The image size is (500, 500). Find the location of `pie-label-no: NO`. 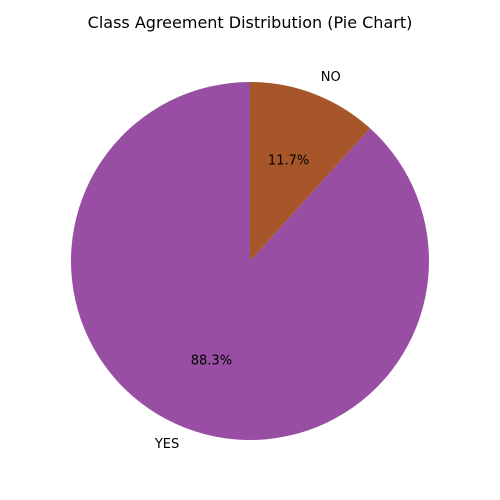

pie-label-no: NO is located at coordinates (331, 77).